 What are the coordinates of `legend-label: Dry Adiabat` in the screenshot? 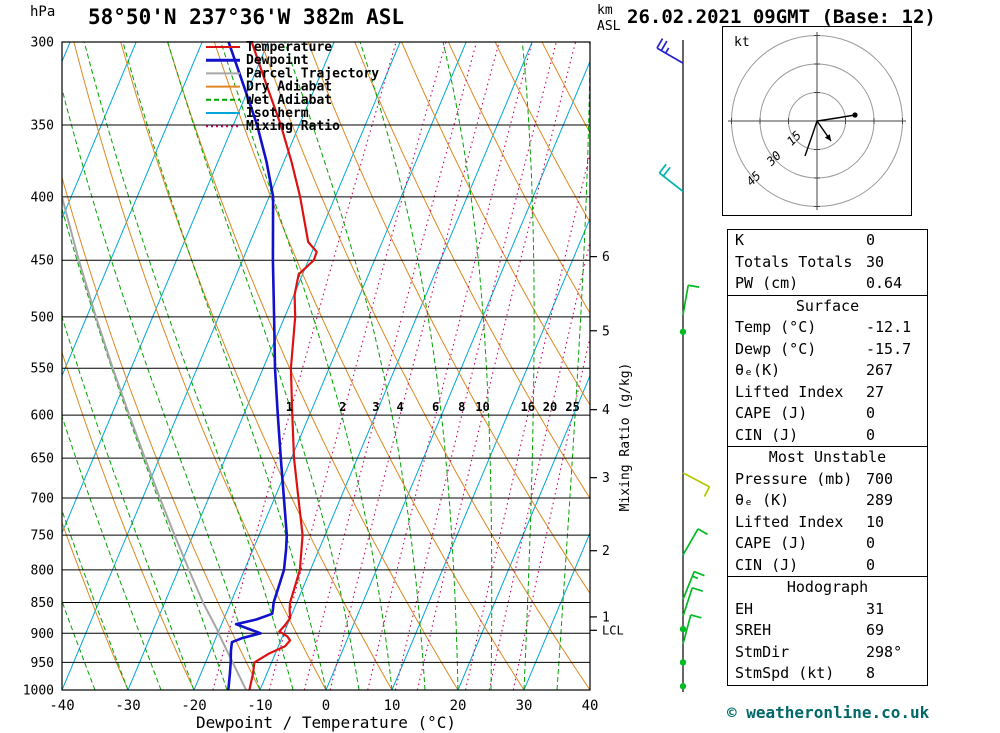 It's located at (289, 87).